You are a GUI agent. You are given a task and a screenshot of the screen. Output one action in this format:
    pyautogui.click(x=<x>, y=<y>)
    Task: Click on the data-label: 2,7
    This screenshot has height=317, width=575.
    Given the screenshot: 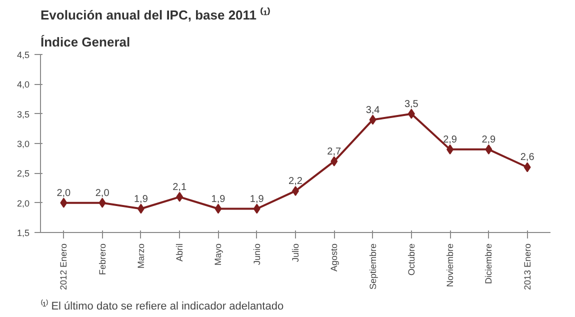 What is the action you would take?
    pyautogui.click(x=334, y=152)
    